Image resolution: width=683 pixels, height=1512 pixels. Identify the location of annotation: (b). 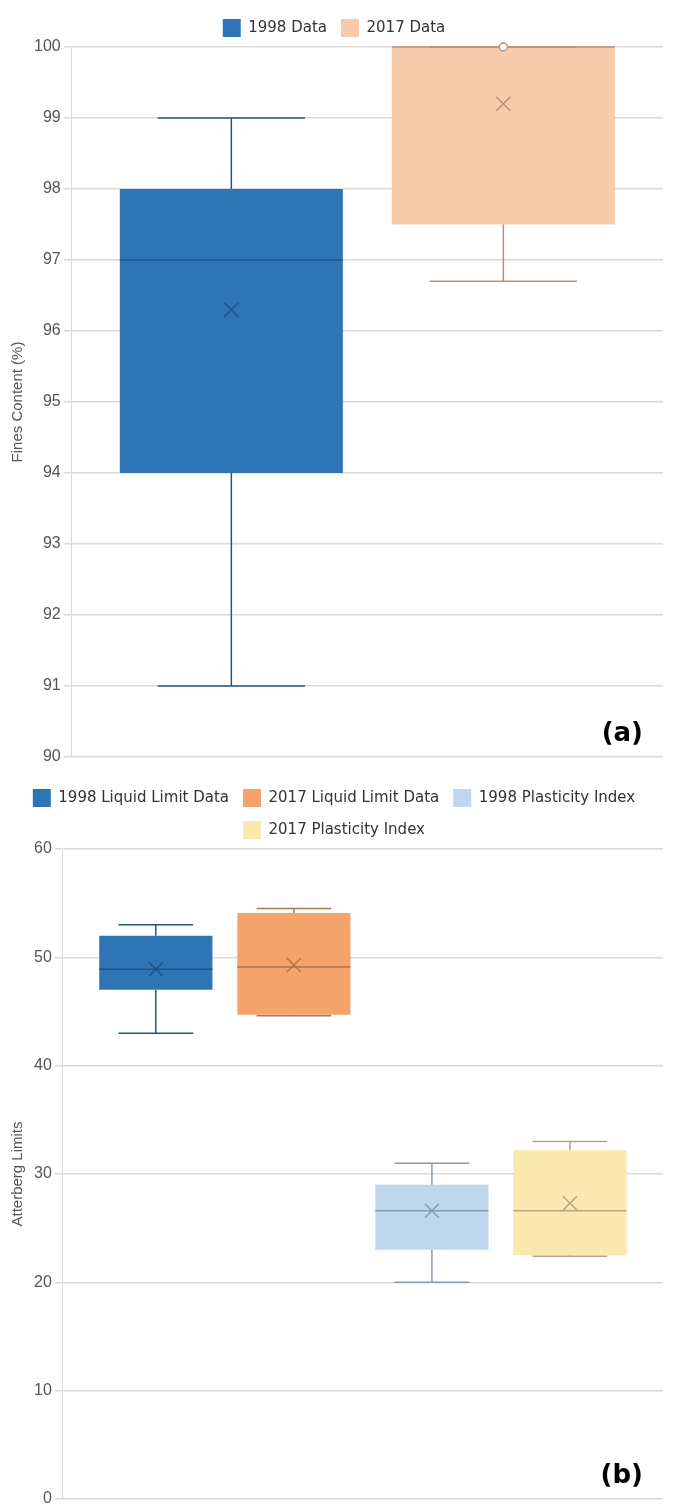
(621, 1473).